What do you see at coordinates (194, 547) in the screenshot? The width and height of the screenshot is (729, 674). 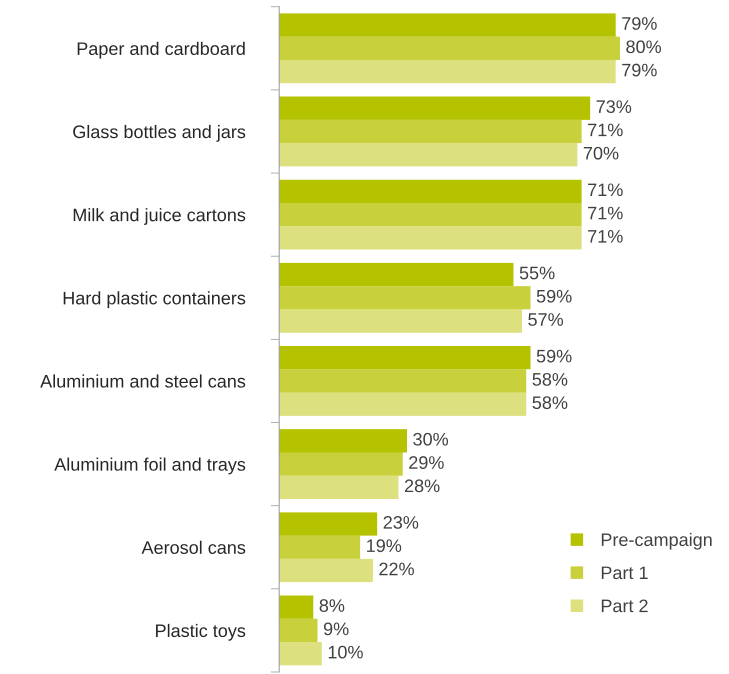 I see `y-tick-label: Aerosol cans` at bounding box center [194, 547].